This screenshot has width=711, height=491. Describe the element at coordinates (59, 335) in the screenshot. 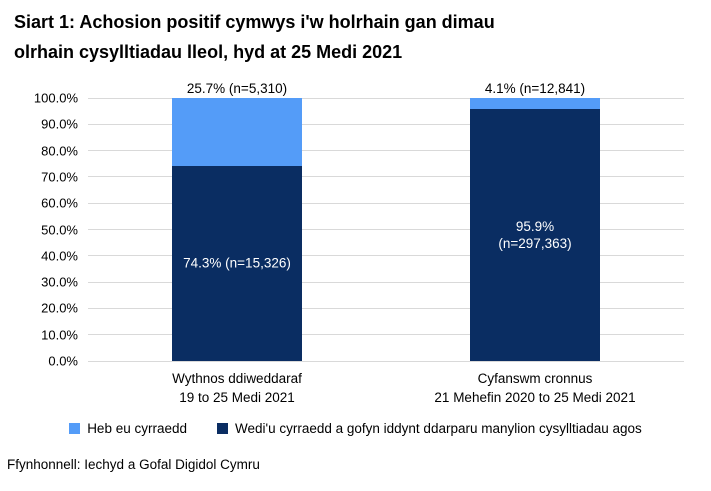

I see `y-axis-tick-label: 10.0%` at that location.